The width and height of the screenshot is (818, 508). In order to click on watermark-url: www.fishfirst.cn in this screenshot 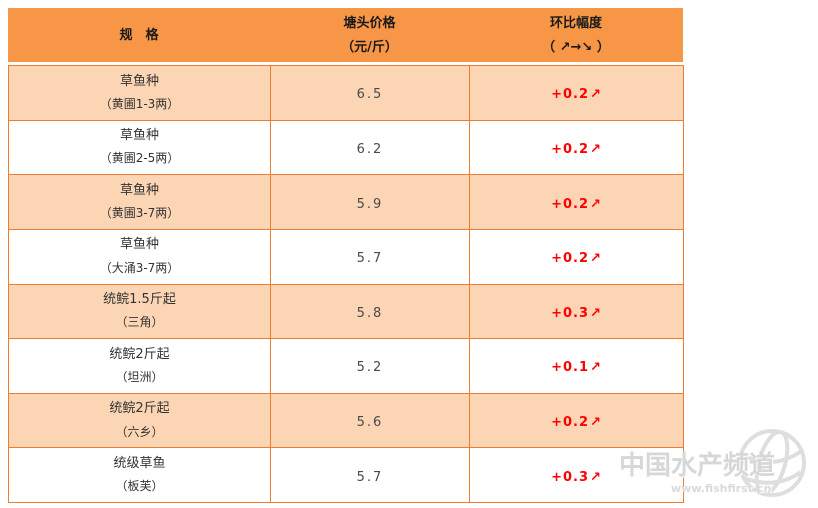, I will do `click(721, 488)`.